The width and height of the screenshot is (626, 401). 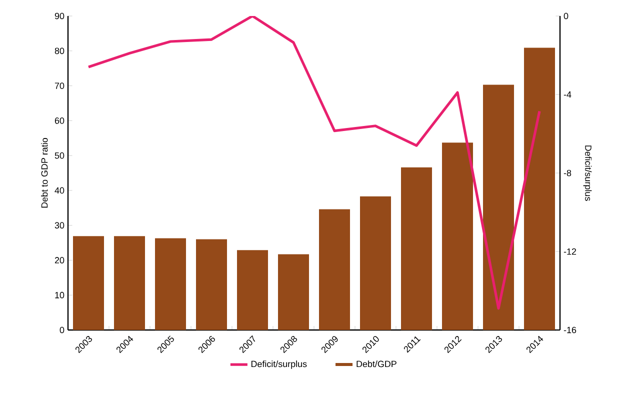 I want to click on y-tick-label: 50, so click(x=59, y=155).